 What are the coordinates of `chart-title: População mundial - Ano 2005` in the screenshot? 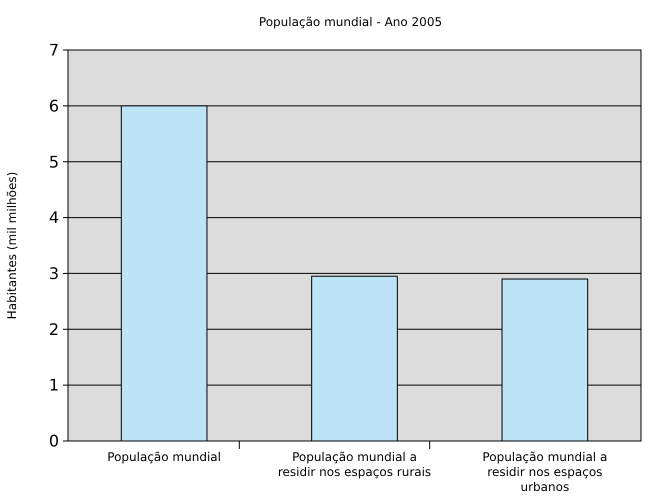 It's located at (350, 22).